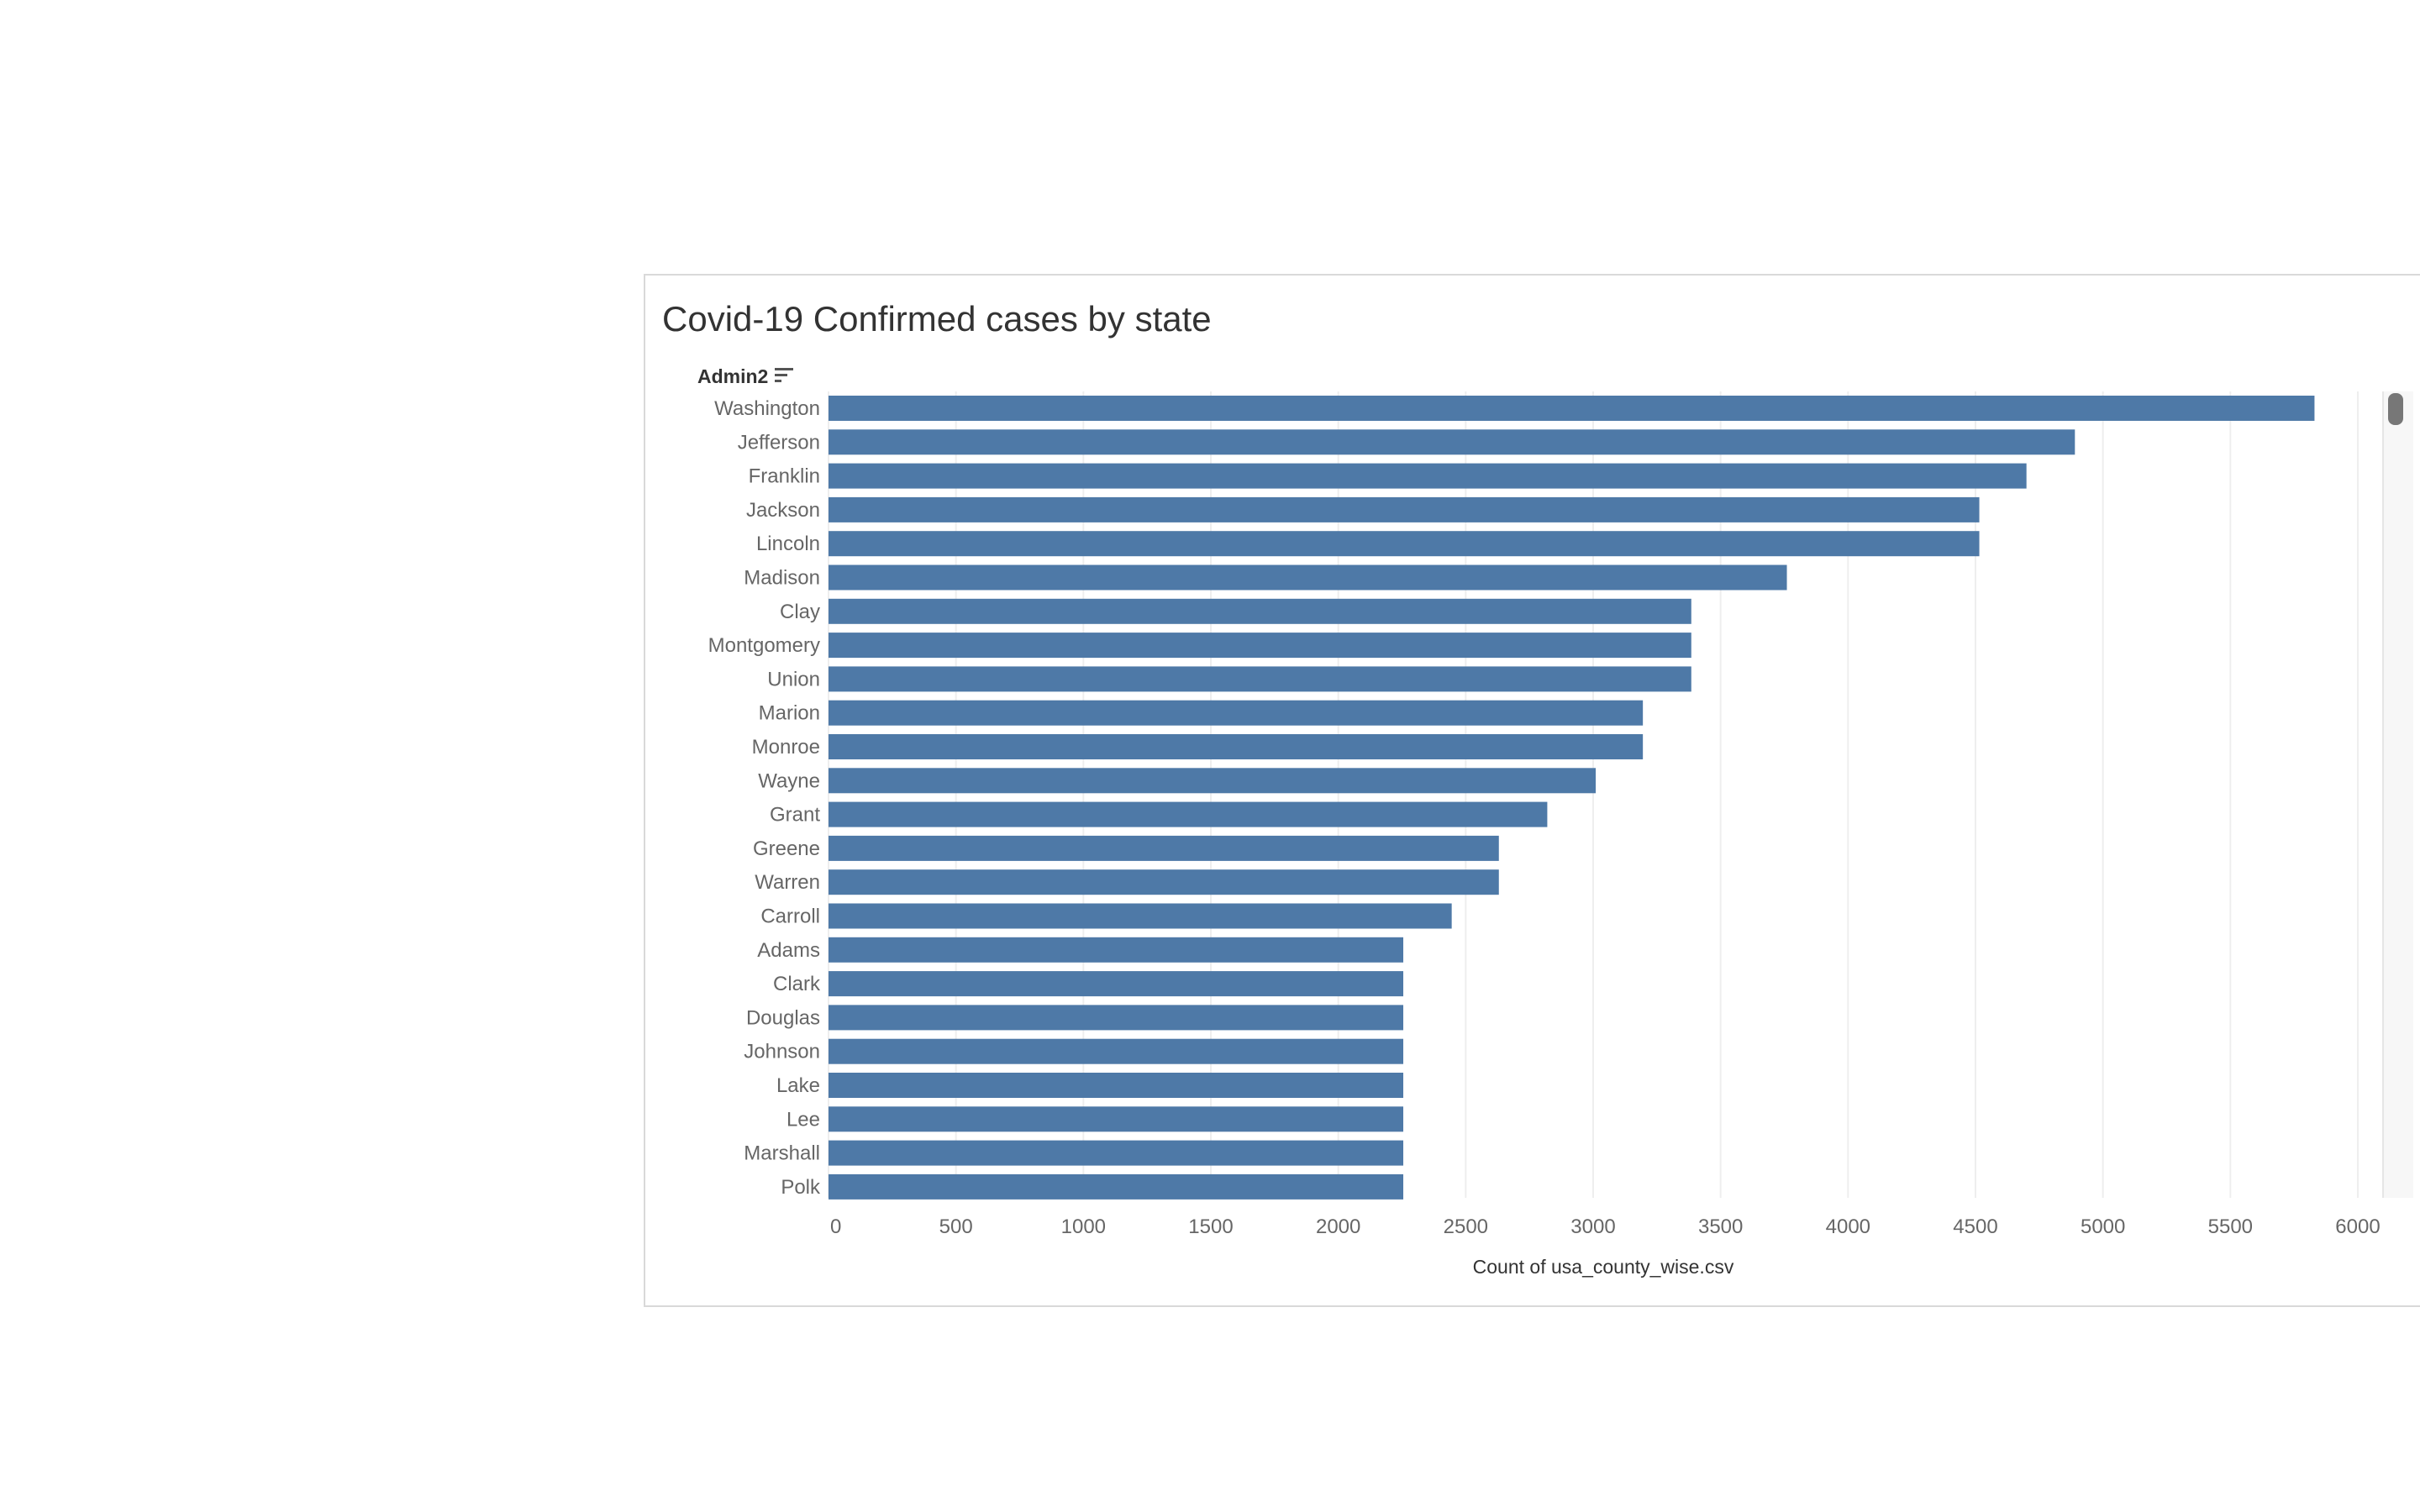 This screenshot has height=1512, width=2420. I want to click on category-label: Carroll, so click(790, 917).